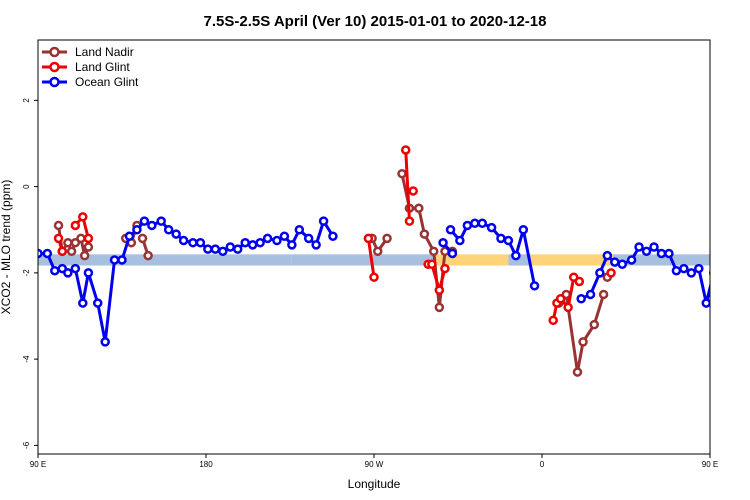 Image resolution: width=750 pixels, height=500 pixels. Describe the element at coordinates (26, 186) in the screenshot. I see `y-tick-label: 0` at that location.